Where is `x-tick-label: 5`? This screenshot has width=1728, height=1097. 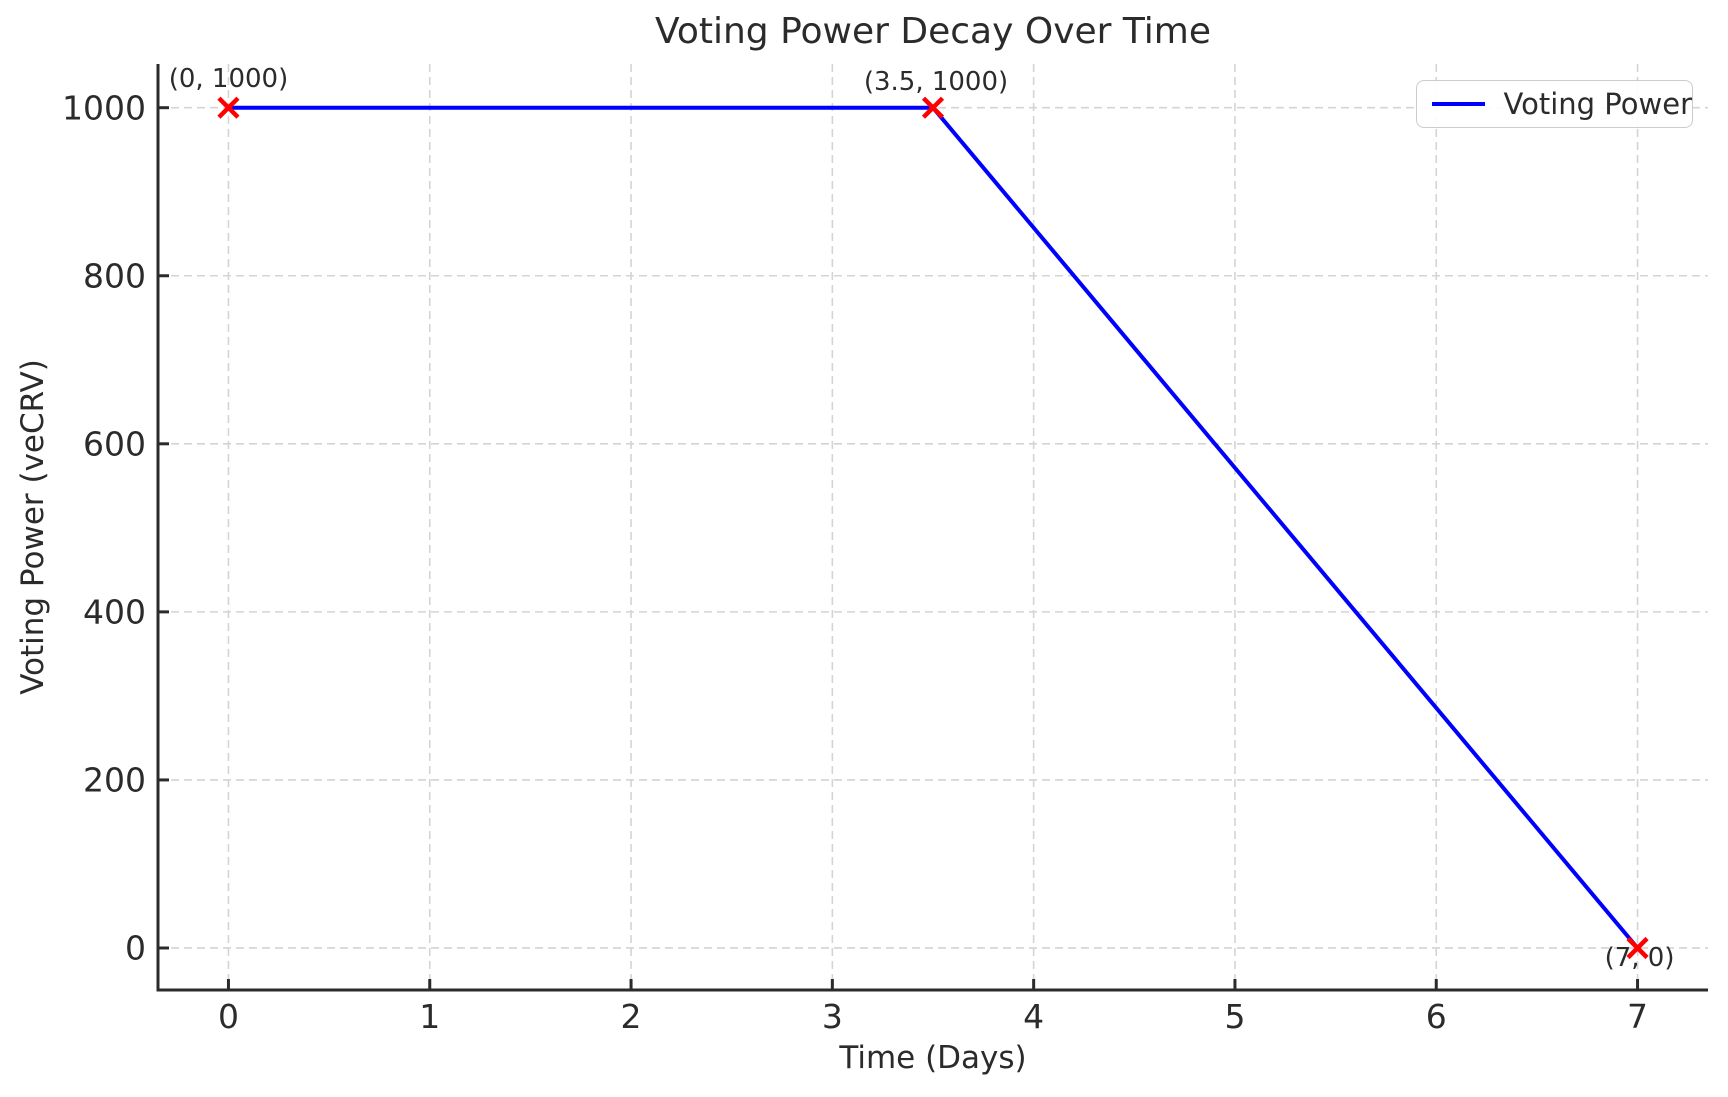
x-tick-label: 5 is located at coordinates (1235, 1016).